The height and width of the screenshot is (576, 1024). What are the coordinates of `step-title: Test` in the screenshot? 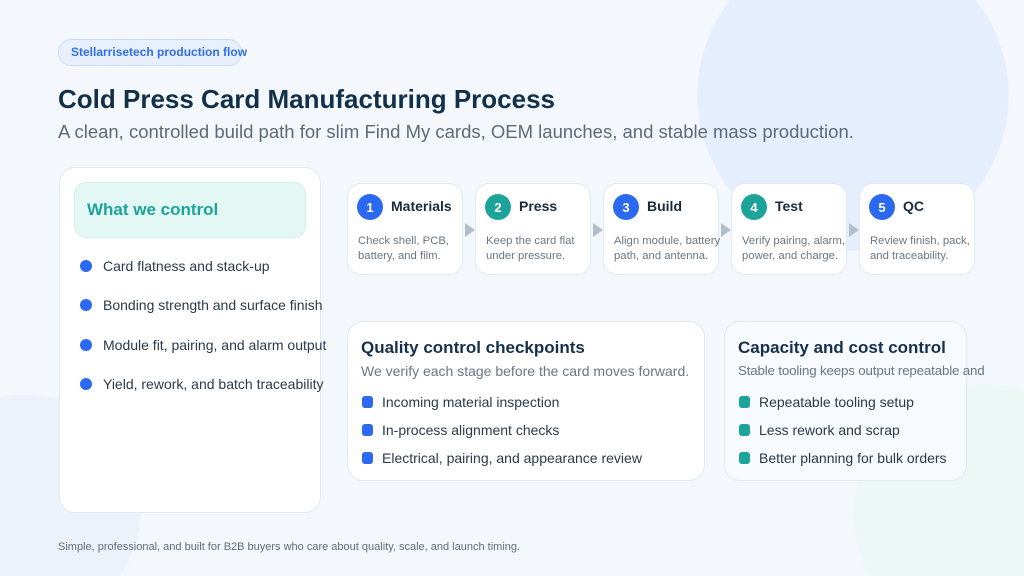 It's located at (789, 206).